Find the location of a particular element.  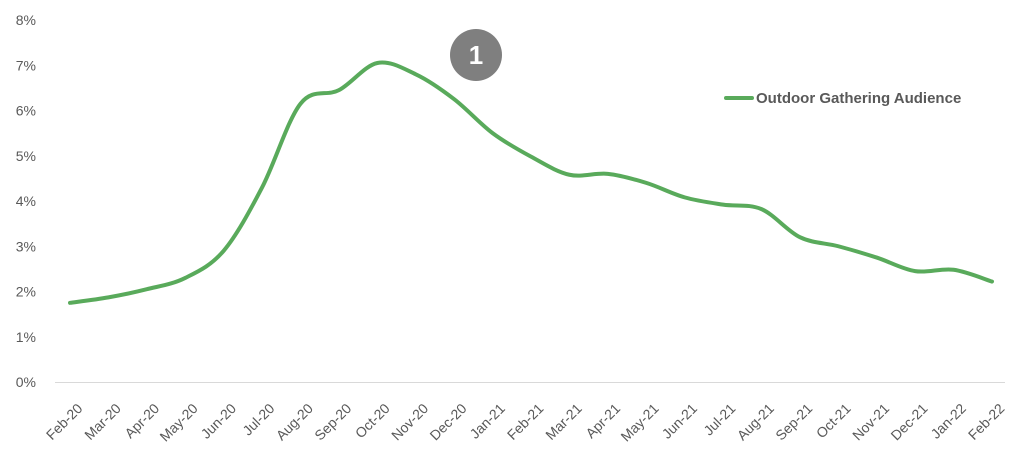

x-tick-label: Sep-20 is located at coordinates (332, 421).